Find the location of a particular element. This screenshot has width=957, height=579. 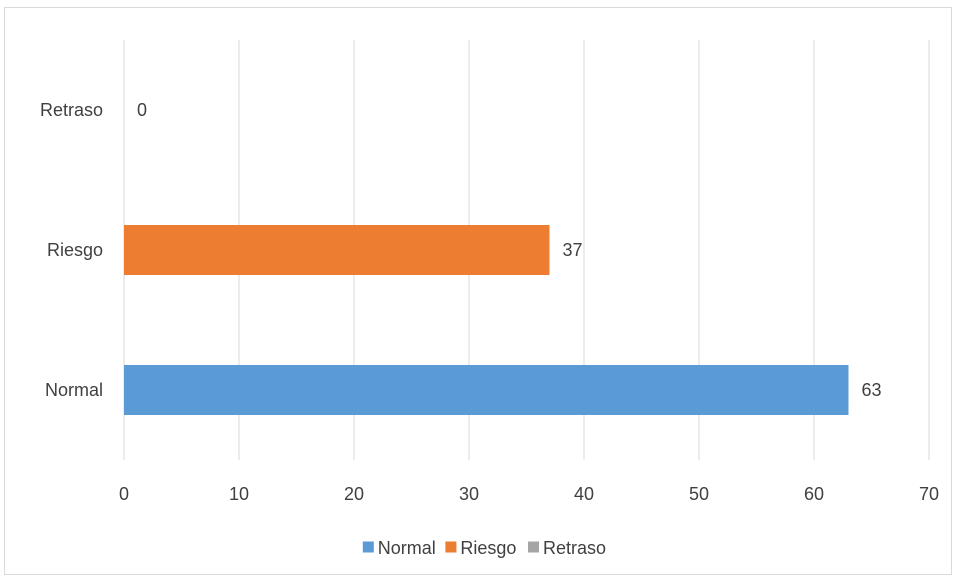

category-axis-labels: Normal Riesgo Retraso is located at coordinates (71, 250).